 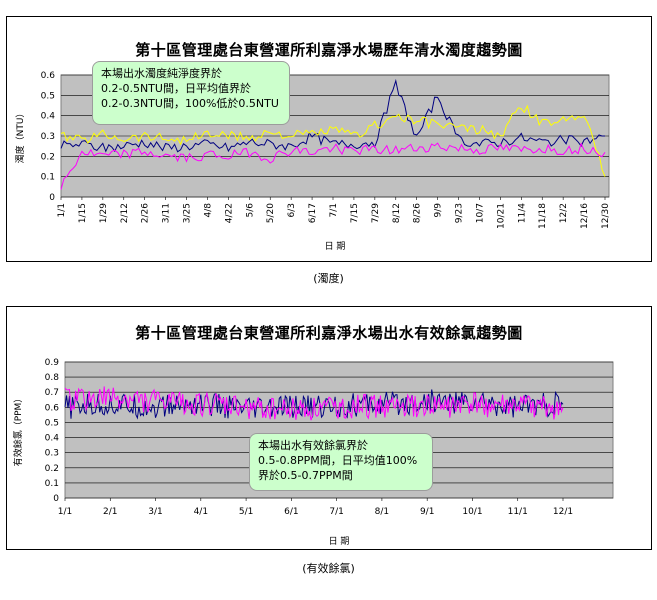 I want to click on annotation-line: 0.2-0.3NTU間，100%低於0.5NTU, so click(x=190, y=103).